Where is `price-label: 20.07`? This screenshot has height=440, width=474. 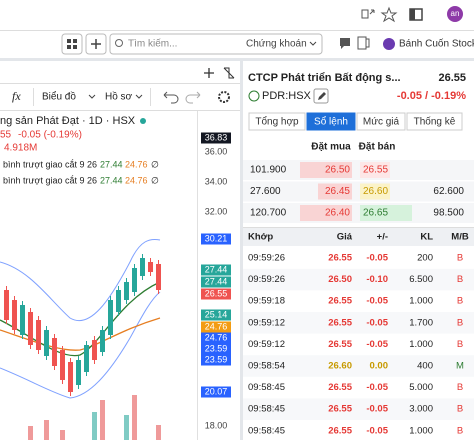
price-label: 20.07 is located at coordinates (216, 391).